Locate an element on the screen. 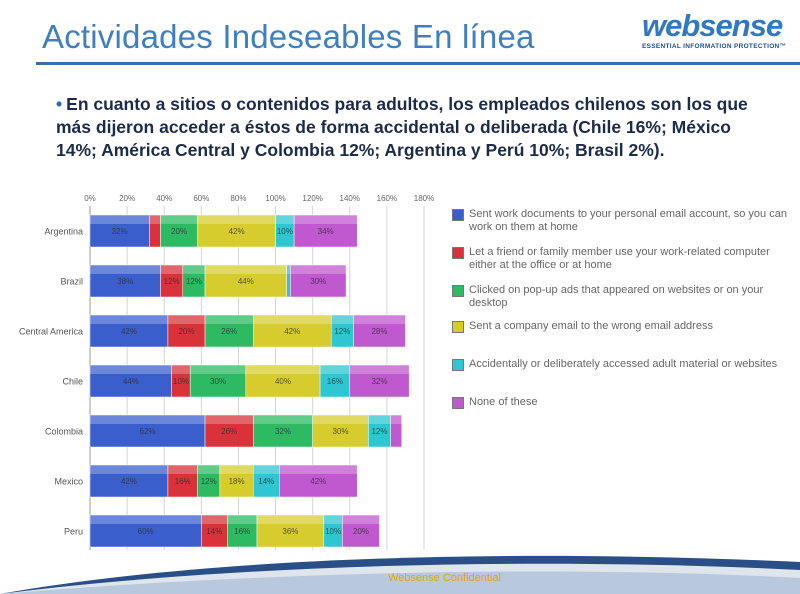 This screenshot has width=800, height=594. x-tick-label: 100% is located at coordinates (275, 198).